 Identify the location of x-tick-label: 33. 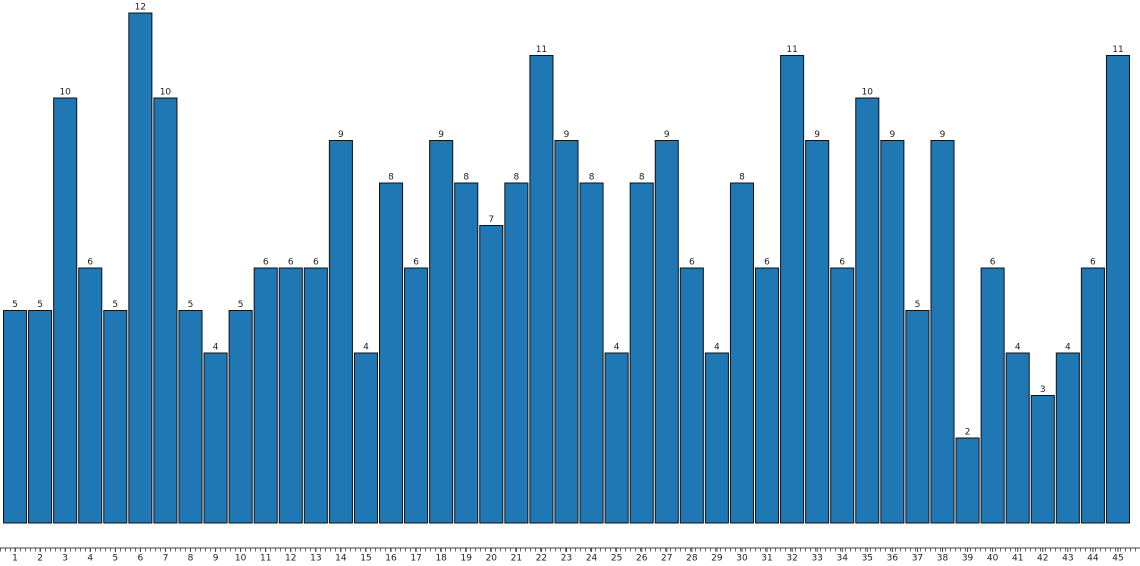
(816, 559).